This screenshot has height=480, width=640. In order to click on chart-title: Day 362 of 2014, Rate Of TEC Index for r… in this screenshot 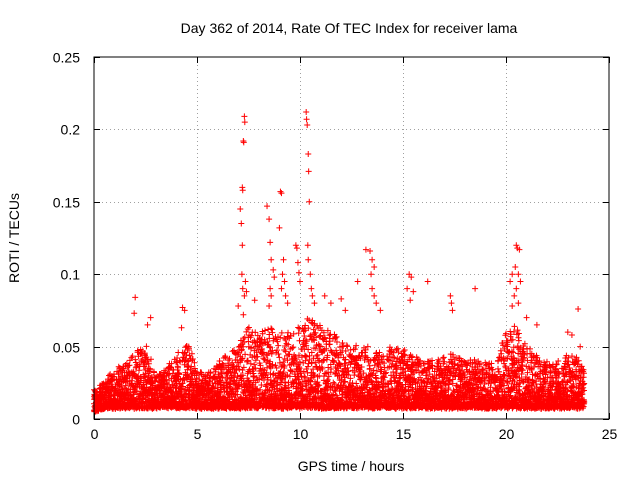, I will do `click(349, 28)`.